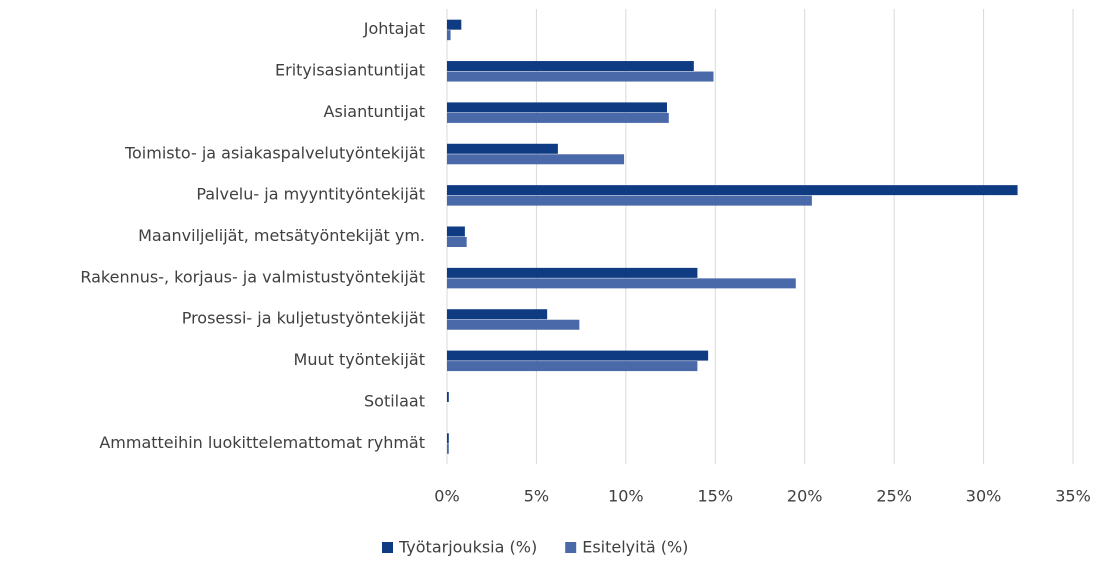 The width and height of the screenshot is (1097, 562). I want to click on y-tick-label: Muut työntekijät, so click(359, 359).